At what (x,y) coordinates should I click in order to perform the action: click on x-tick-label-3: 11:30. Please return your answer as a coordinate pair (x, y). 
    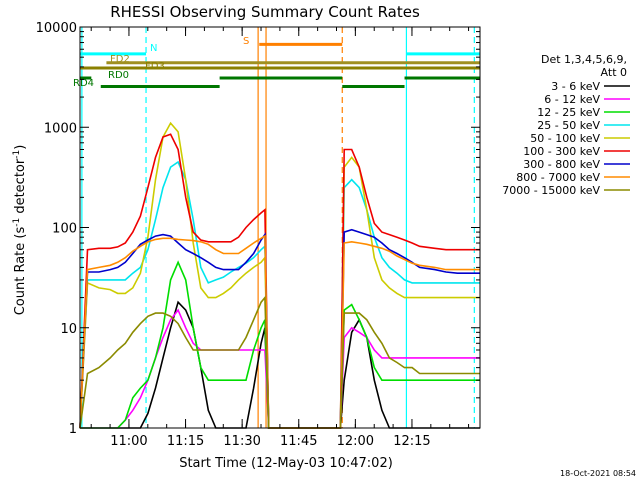
    Looking at the image, I should click on (241, 441).